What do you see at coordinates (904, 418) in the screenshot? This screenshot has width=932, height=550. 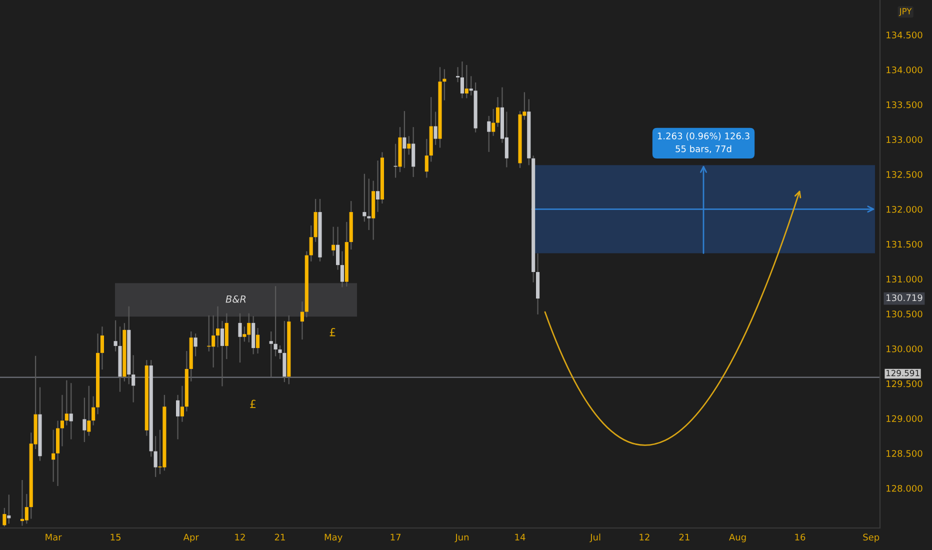 I see `y-tick-label: 129.000` at bounding box center [904, 418].